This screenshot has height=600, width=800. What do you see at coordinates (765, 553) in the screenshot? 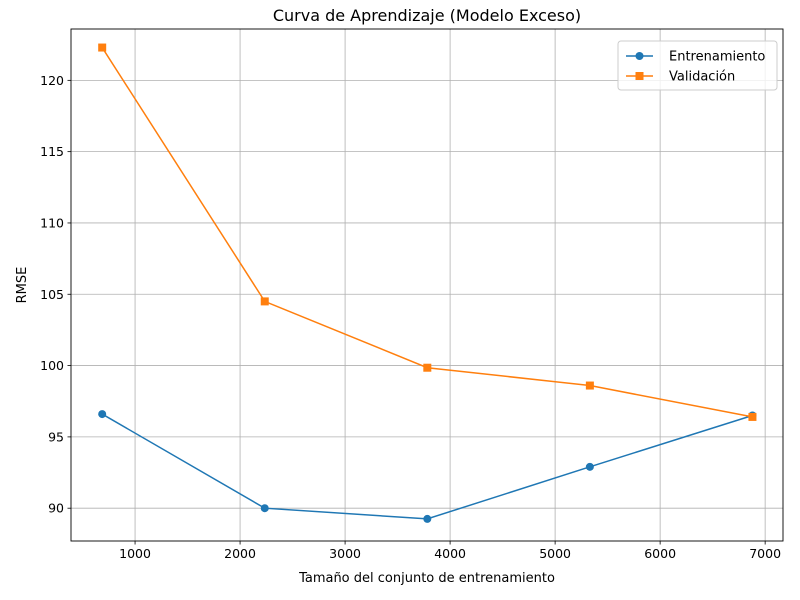
I see `x-tick-label: 7000` at bounding box center [765, 553].